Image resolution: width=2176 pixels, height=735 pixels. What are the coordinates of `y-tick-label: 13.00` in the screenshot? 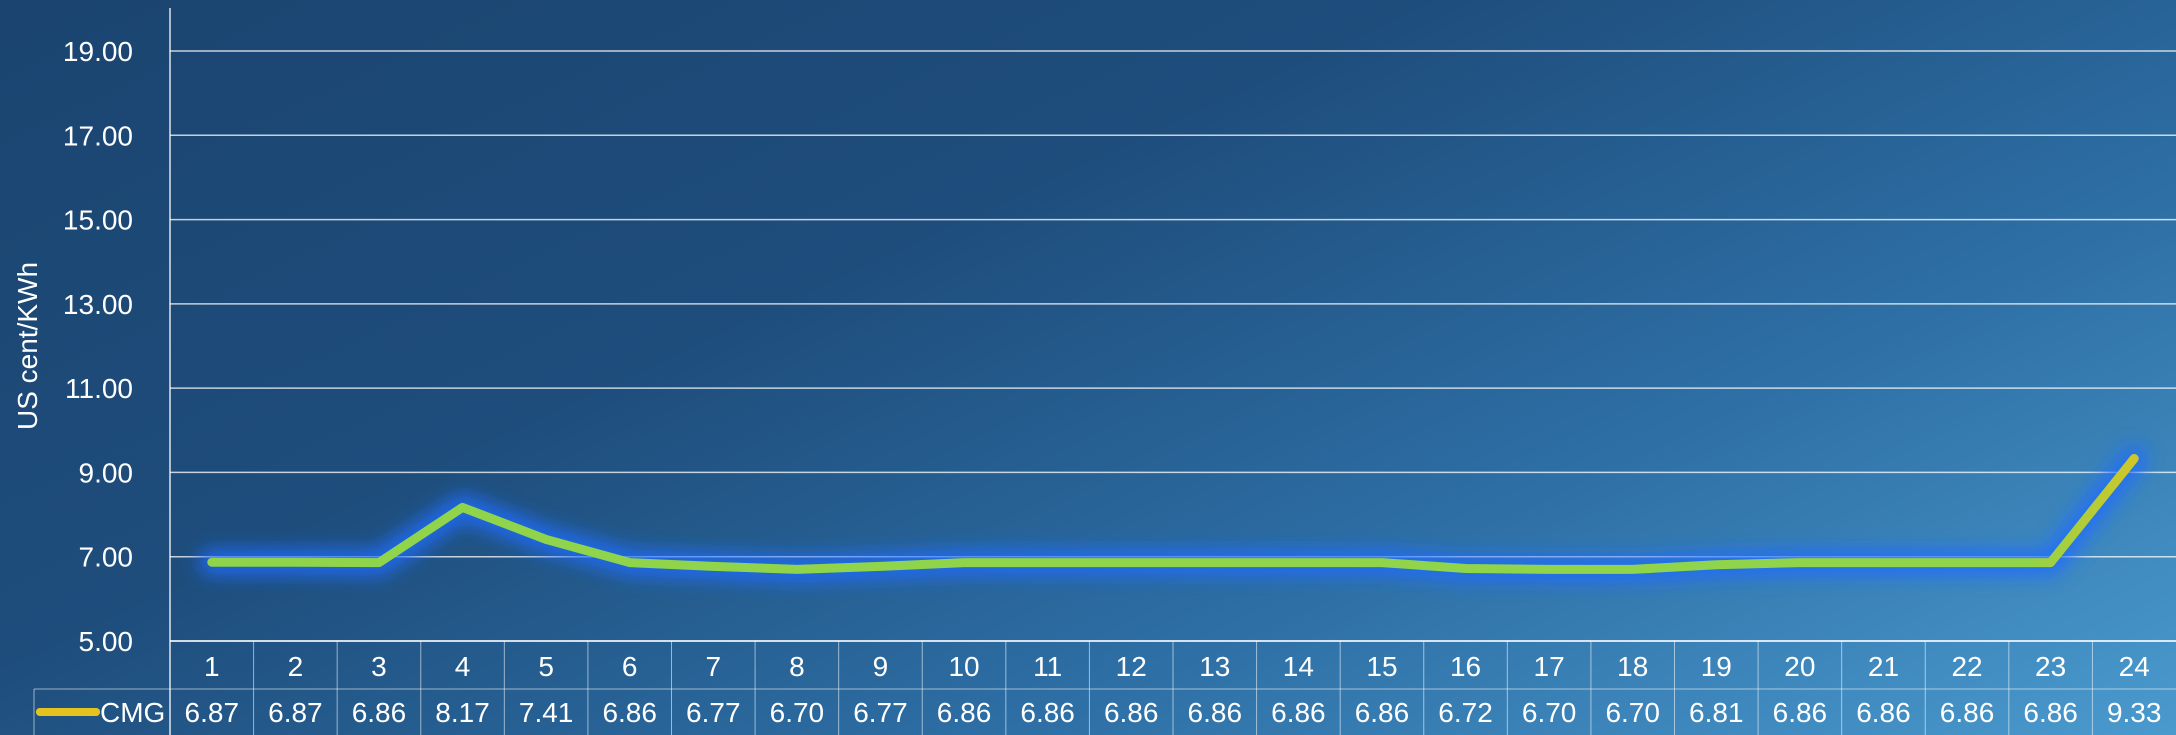 It's located at (98, 304).